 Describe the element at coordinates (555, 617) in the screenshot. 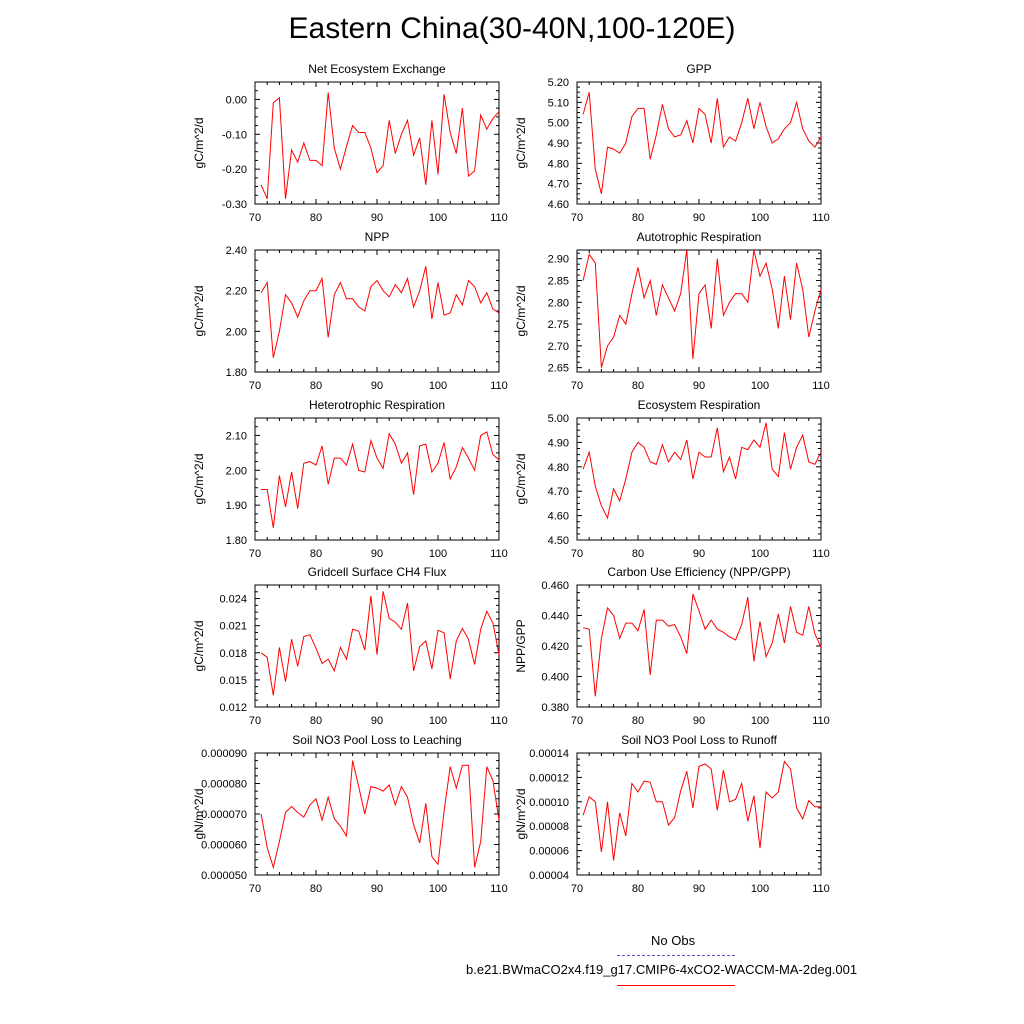

I see `y-tick-label: 0.440` at that location.